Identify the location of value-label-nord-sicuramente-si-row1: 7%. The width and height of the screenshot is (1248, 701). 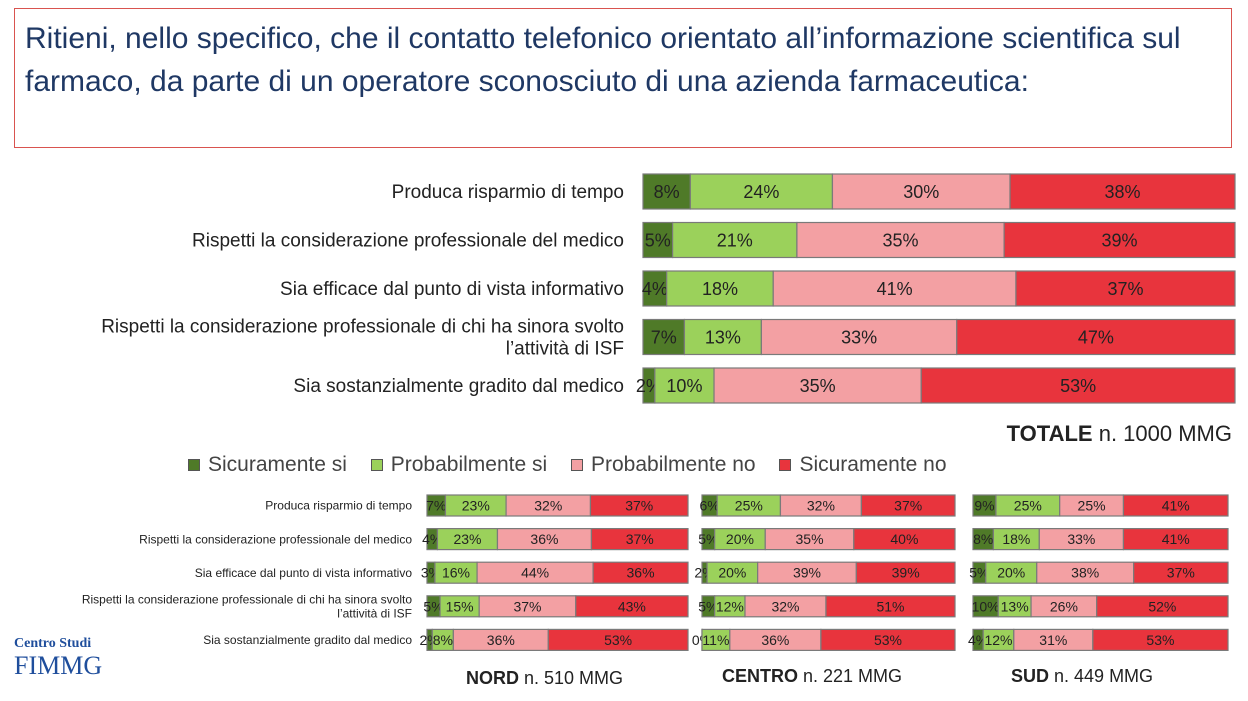
(436, 506).